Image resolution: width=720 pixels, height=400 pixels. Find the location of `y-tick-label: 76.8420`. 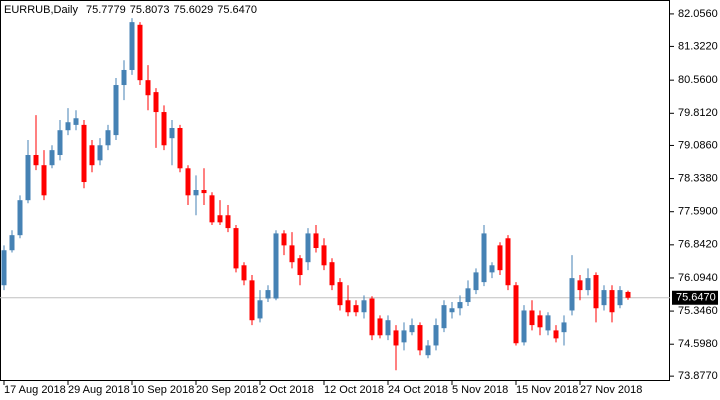

y-tick-label: 76.8420 is located at coordinates (698, 245).